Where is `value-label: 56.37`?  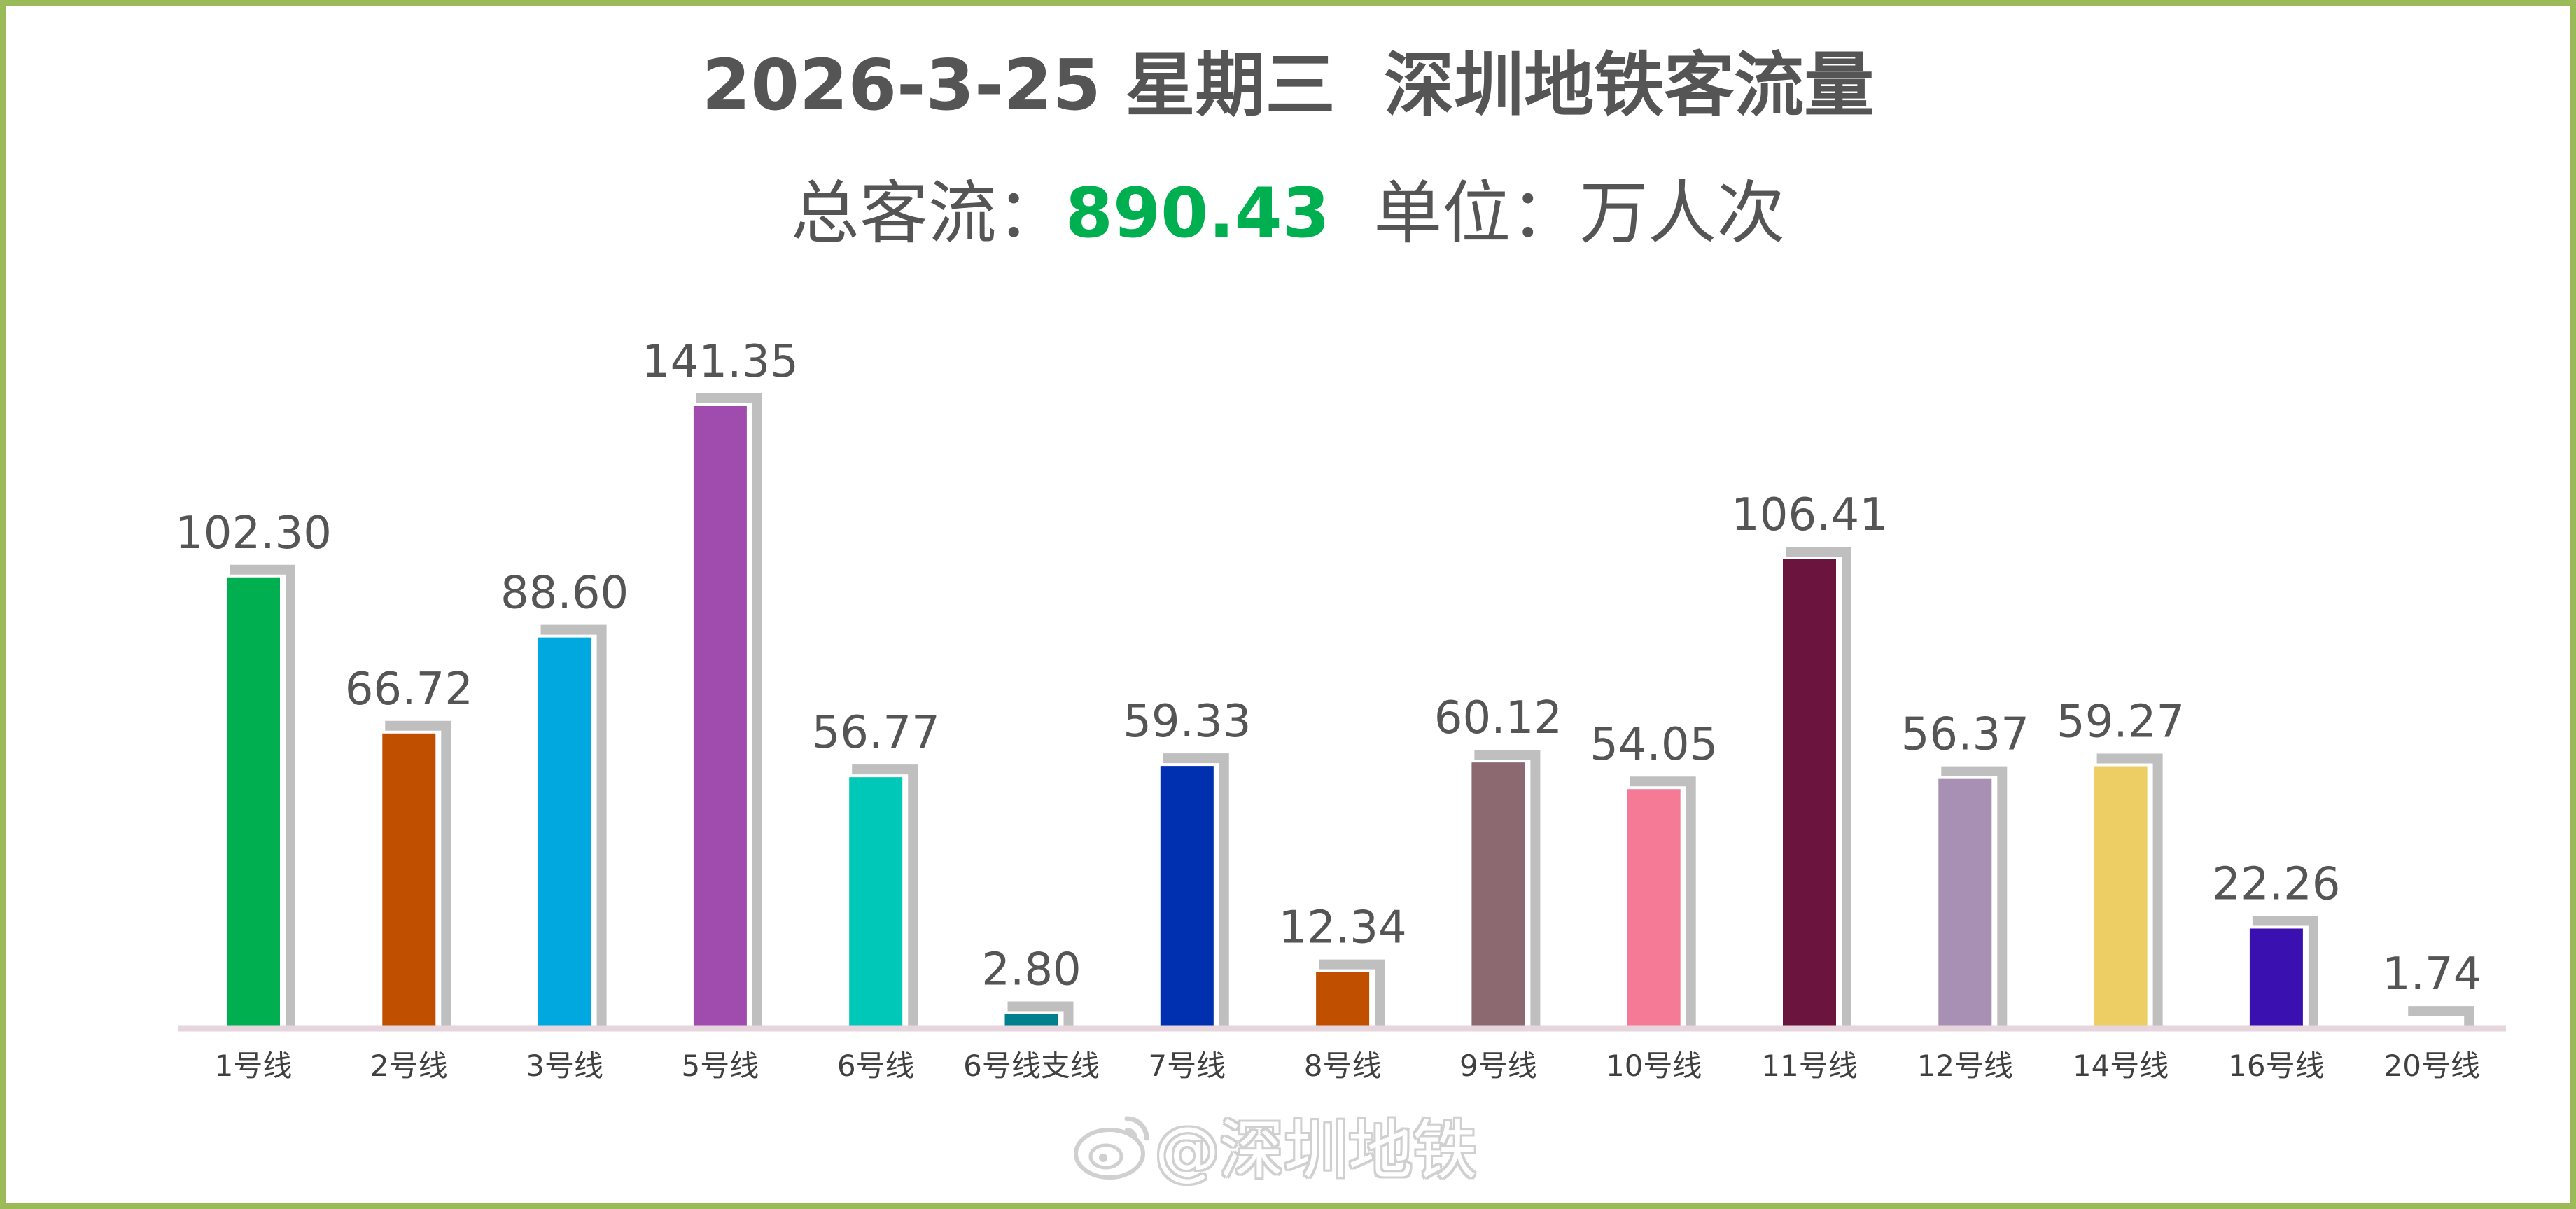 value-label: 56.37 is located at coordinates (1965, 735).